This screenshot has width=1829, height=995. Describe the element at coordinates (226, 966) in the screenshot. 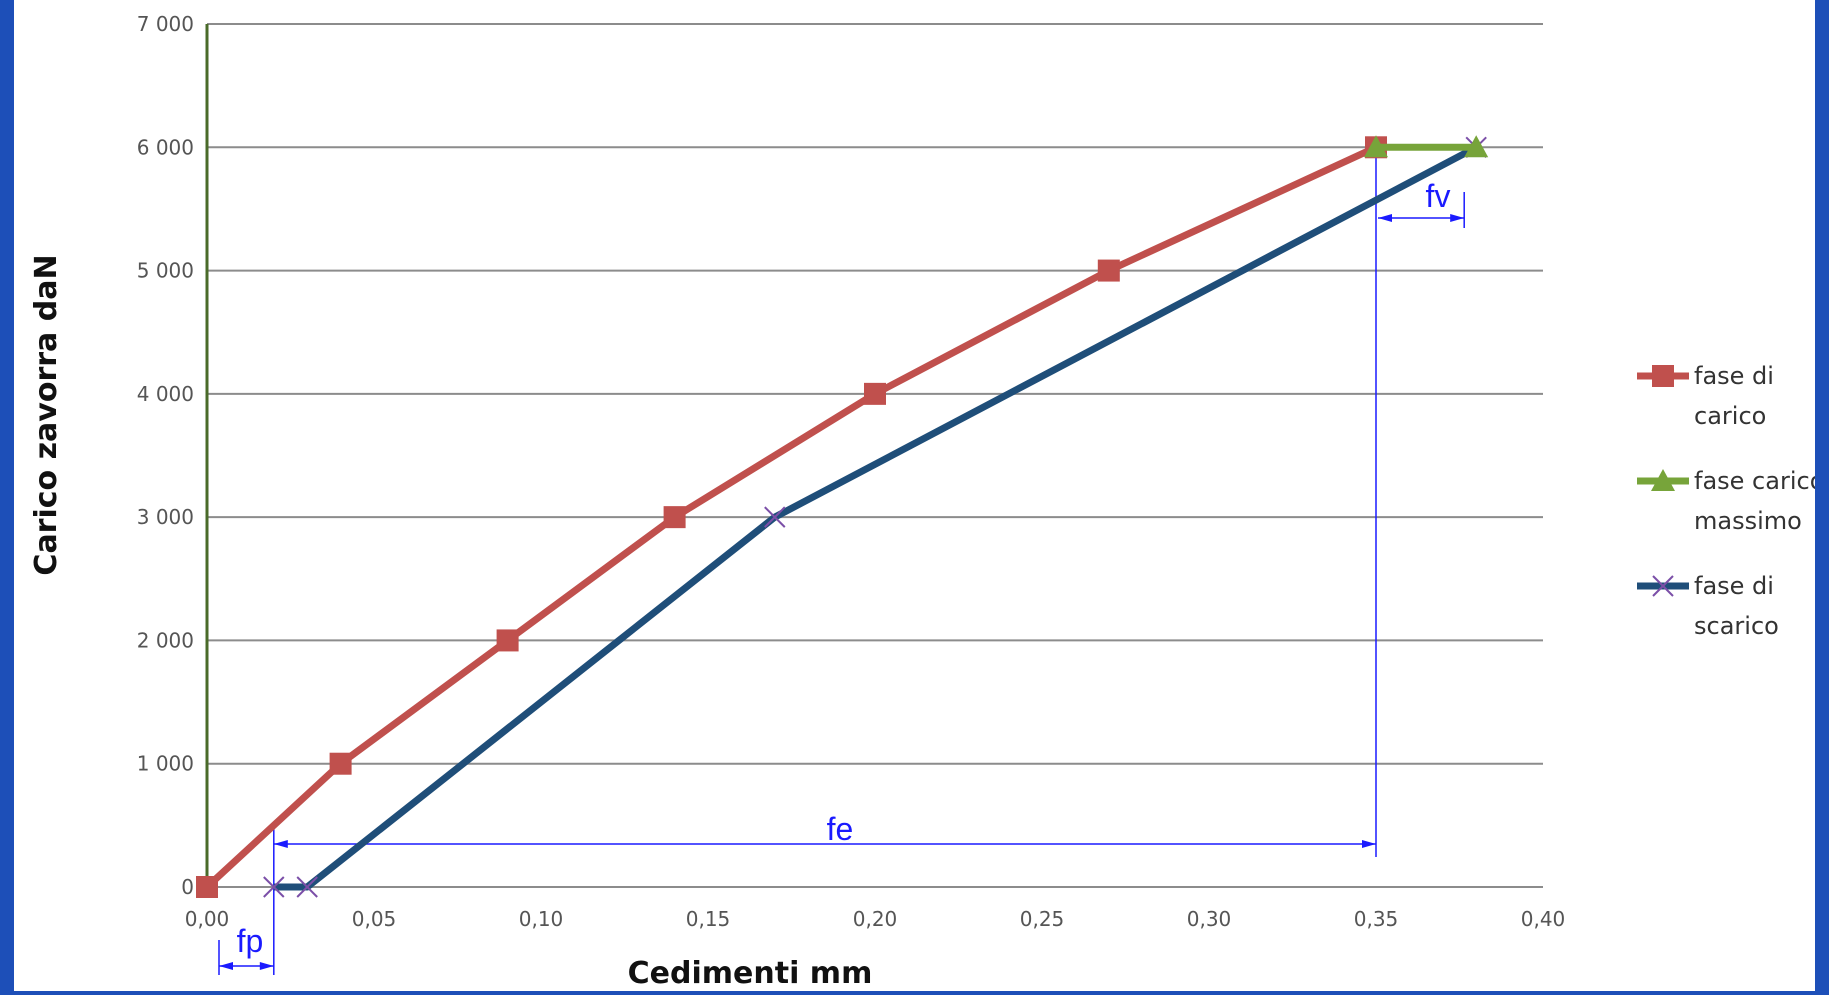

I see `fp-dimension-arrowhead-left` at that location.